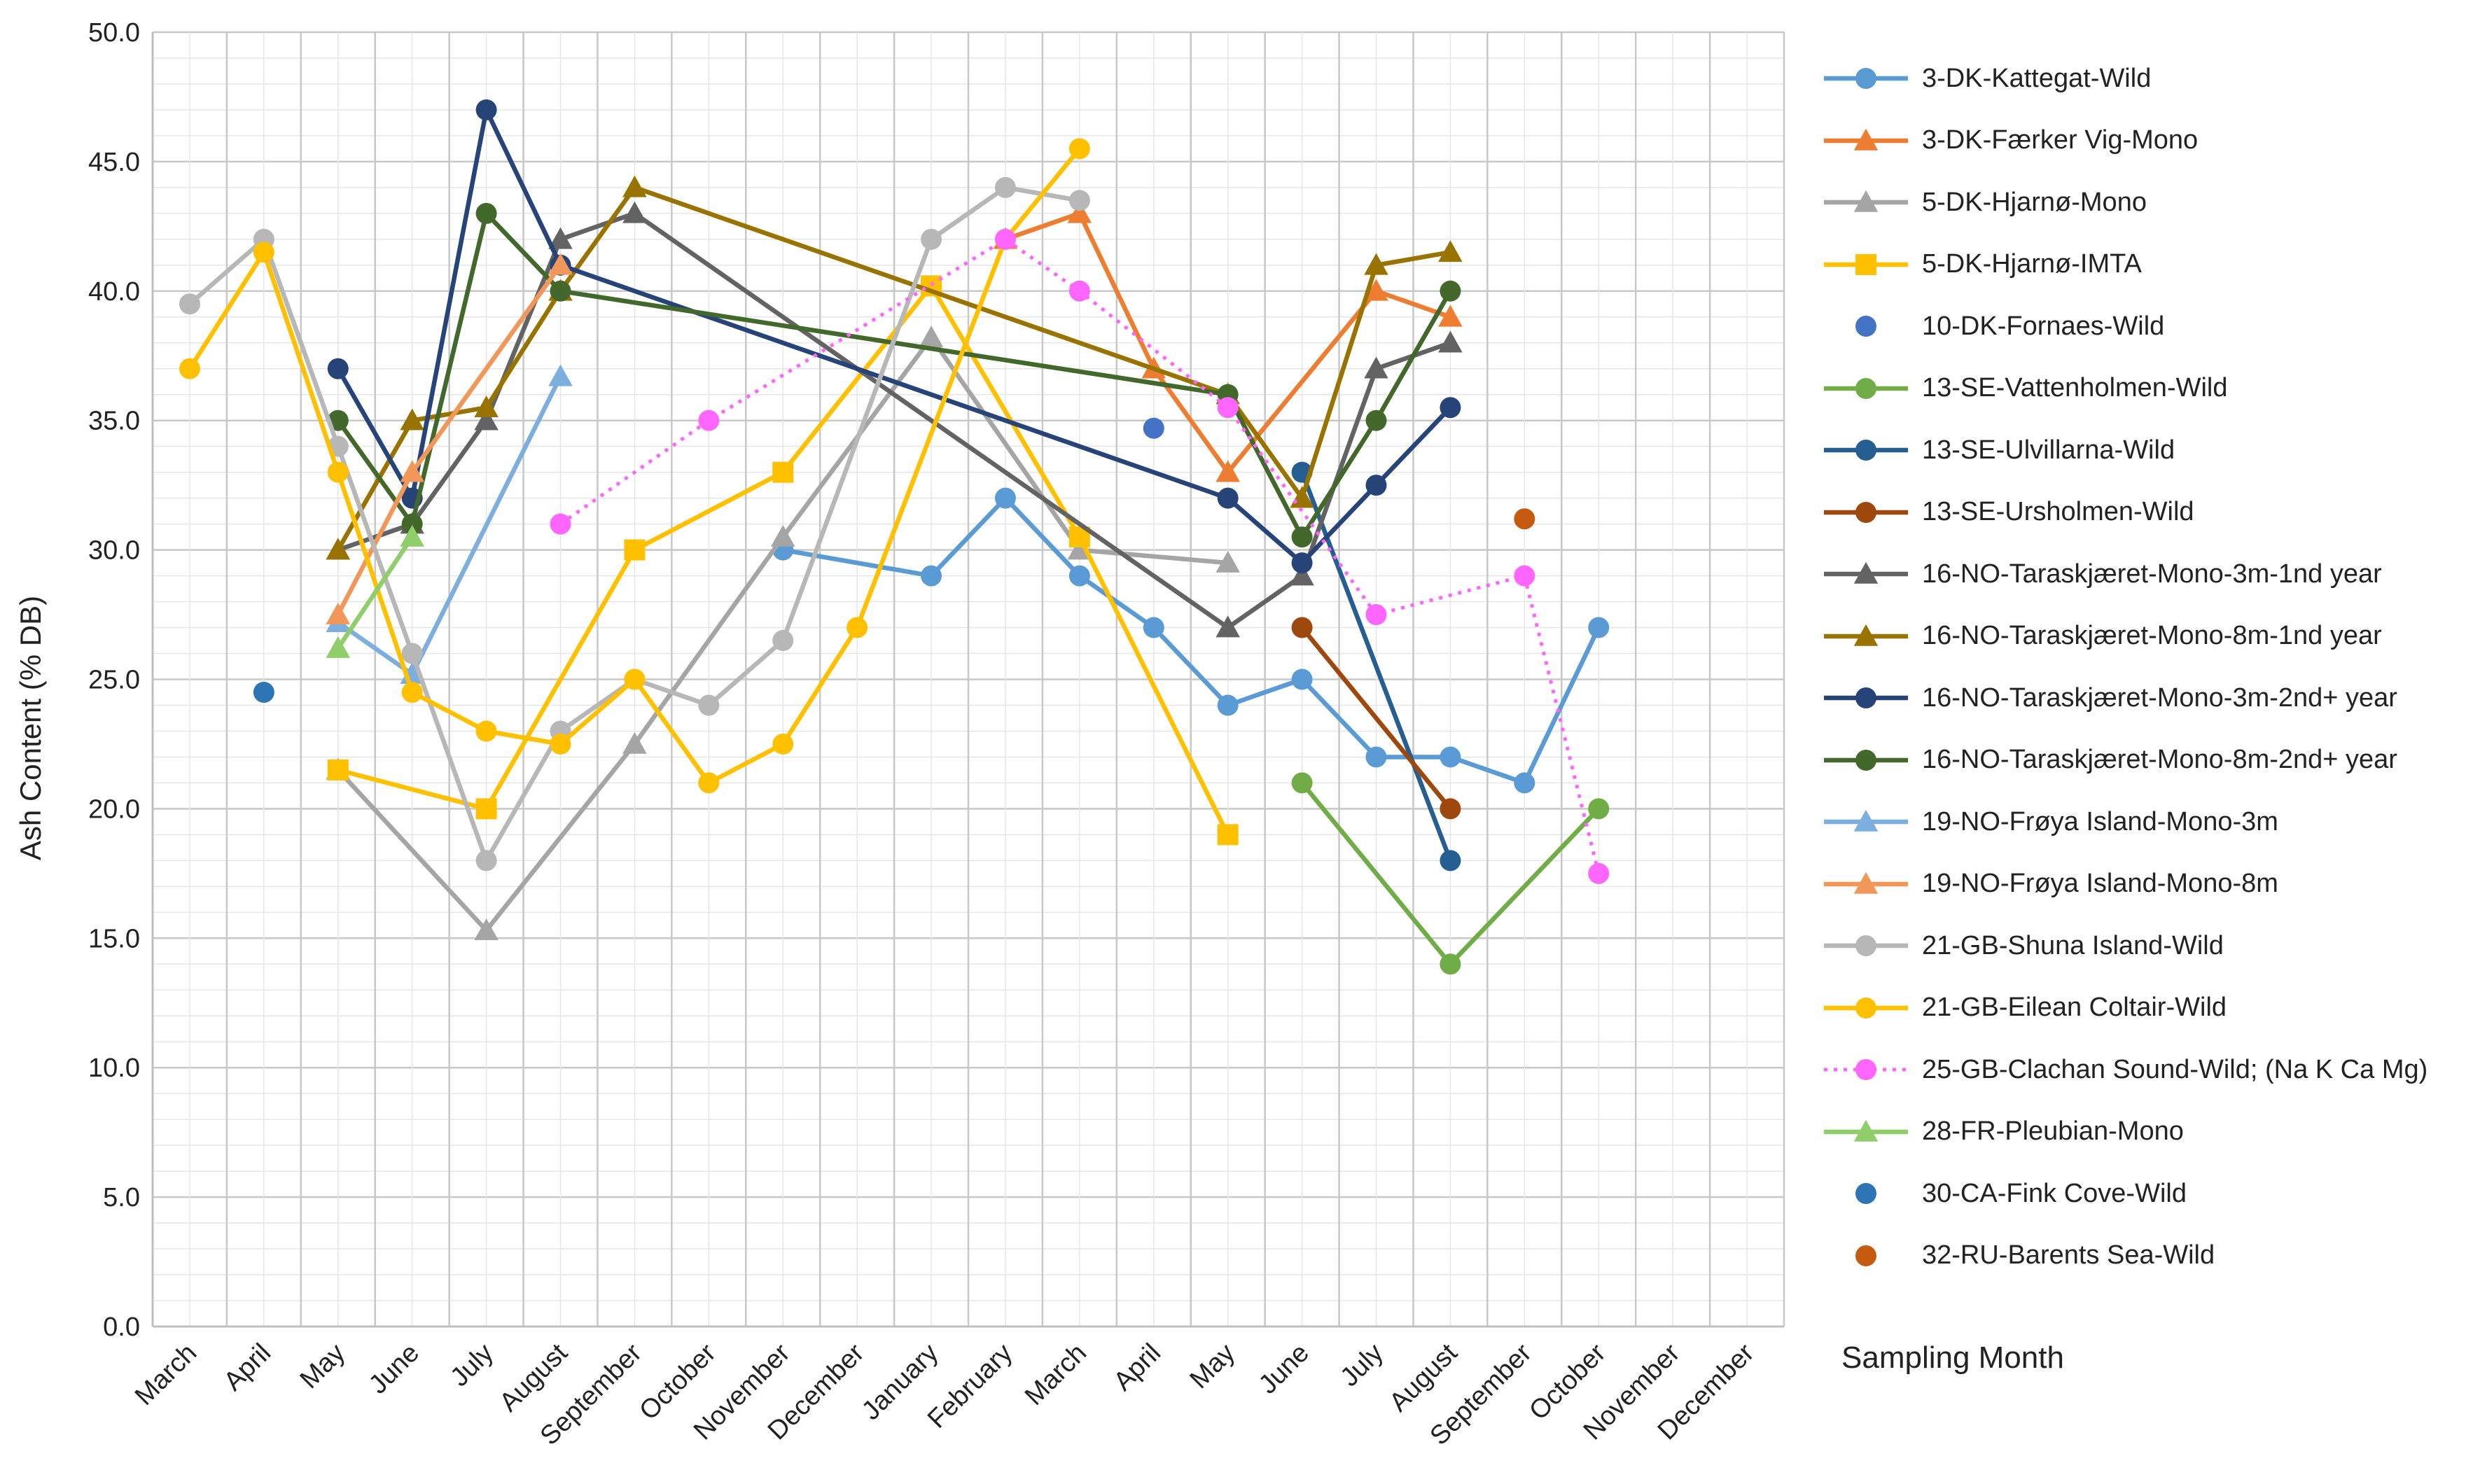 This screenshot has width=2480, height=1484. I want to click on legend-item: 21-GB-Shuna Island-Wild, so click(2146, 946).